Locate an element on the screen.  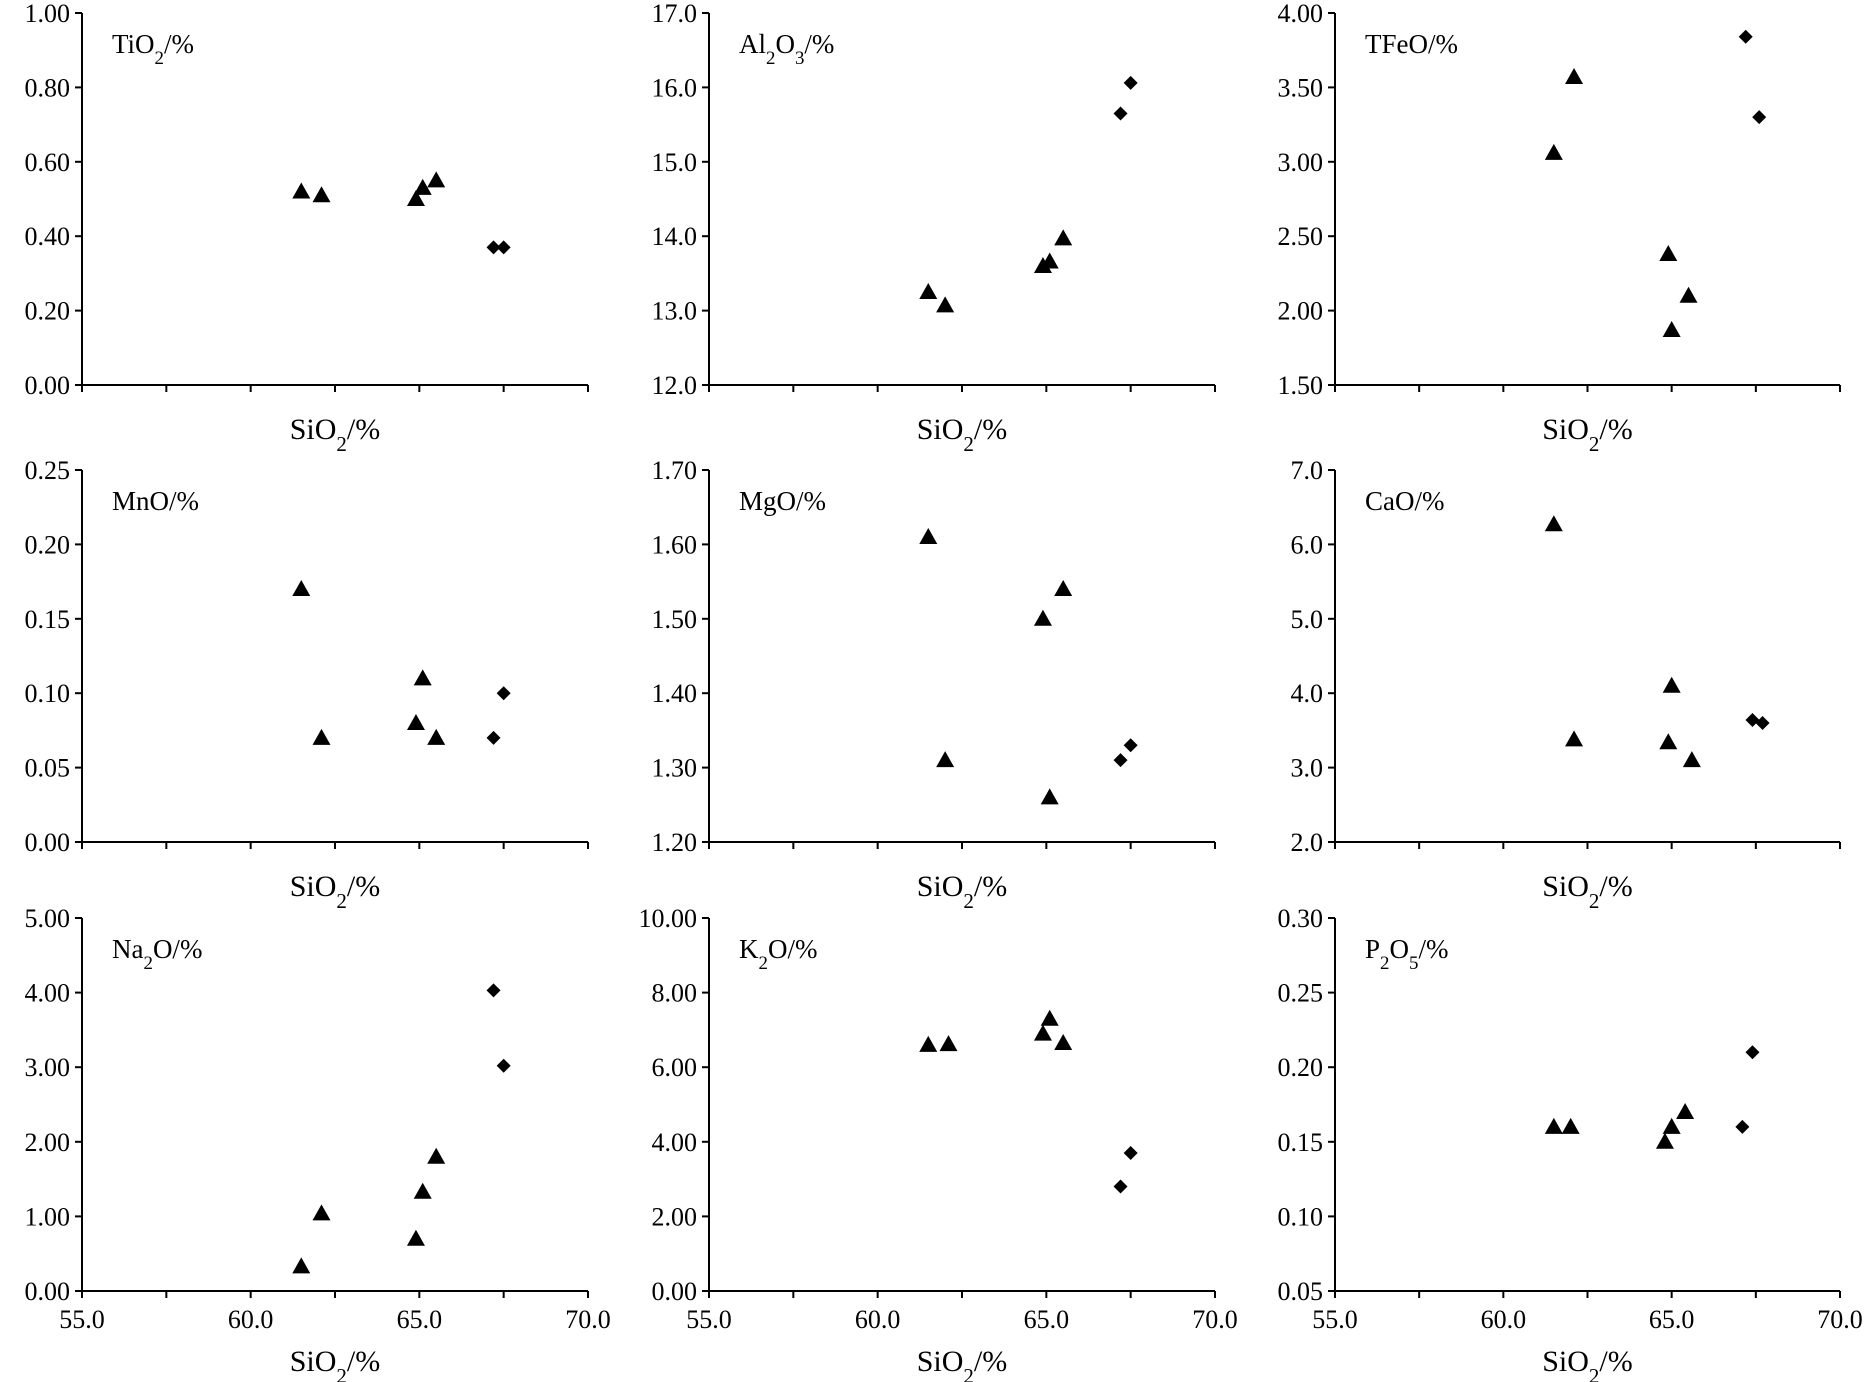
y-tick-label: 6.00 is located at coordinates (675, 1067).